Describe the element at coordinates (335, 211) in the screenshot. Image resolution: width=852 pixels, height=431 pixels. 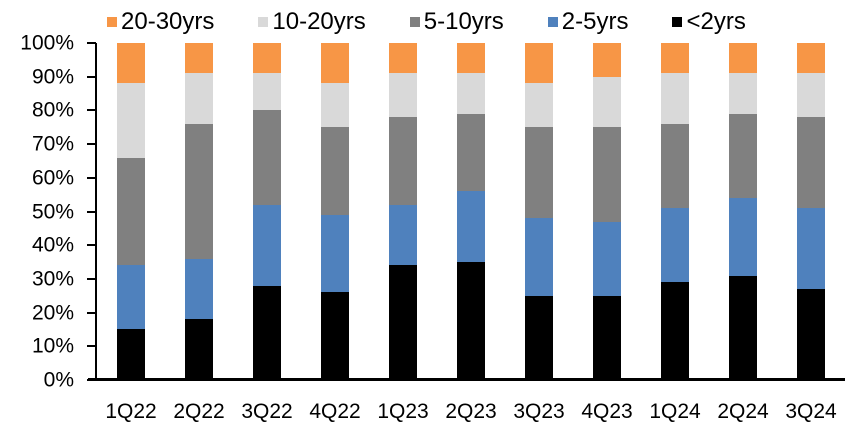
I see `bar-column-4Q22` at that location.